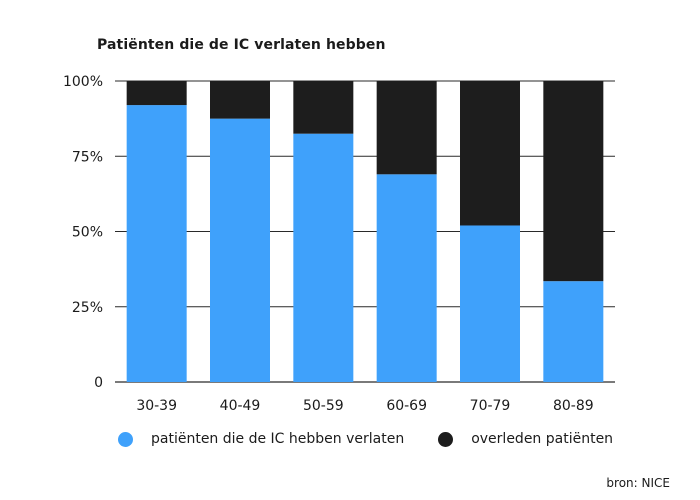  I want to click on legend-swatch-deceased, so click(446, 439).